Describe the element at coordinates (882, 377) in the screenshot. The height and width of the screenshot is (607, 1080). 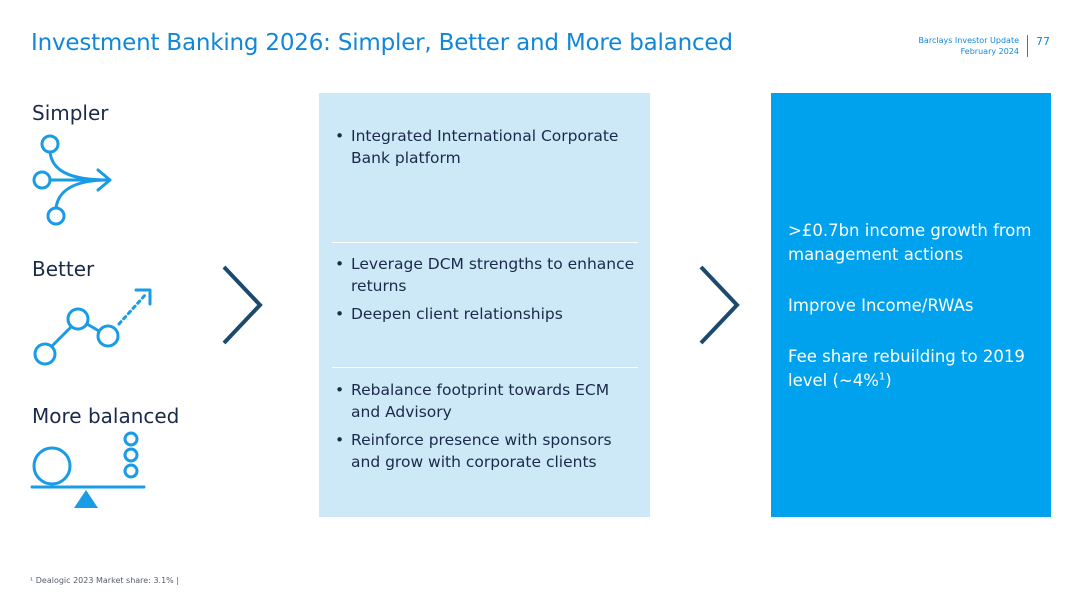
I see `footnote-marker: 1` at that location.